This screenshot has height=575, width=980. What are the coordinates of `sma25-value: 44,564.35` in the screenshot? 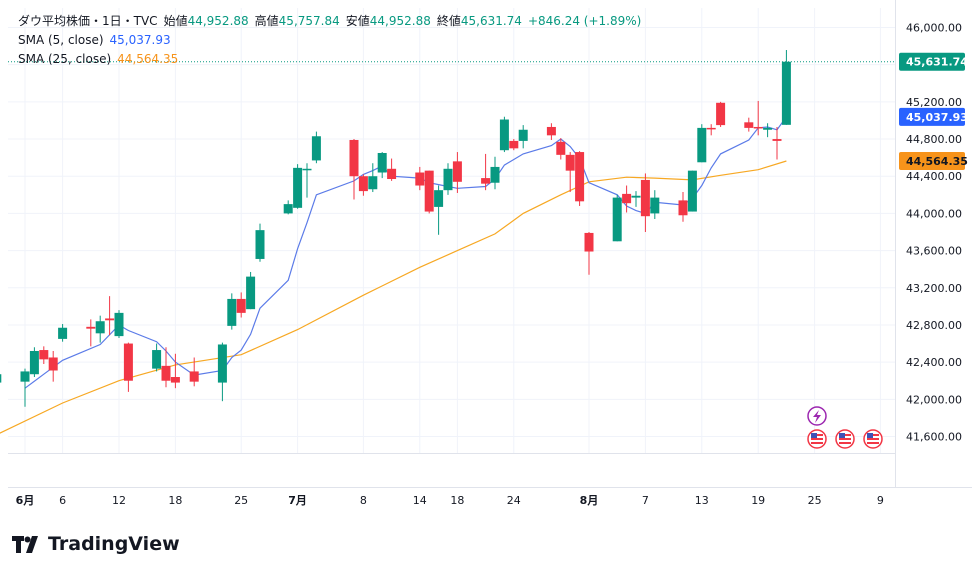 It's located at (148, 59).